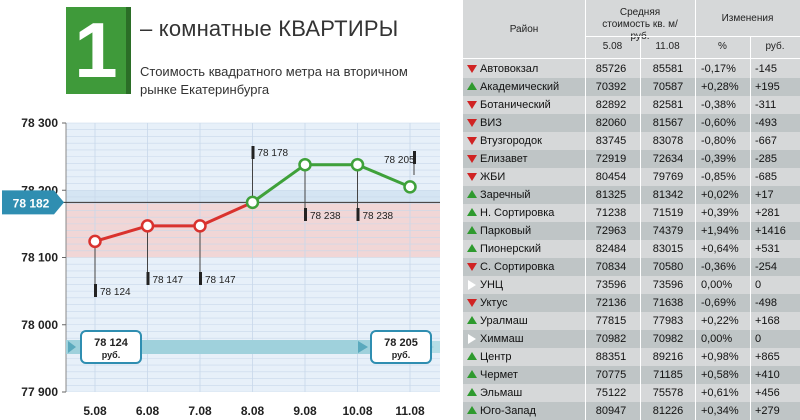  What do you see at coordinates (668, 375) in the screenshot?
I see `price-11-08: 71185` at bounding box center [668, 375].